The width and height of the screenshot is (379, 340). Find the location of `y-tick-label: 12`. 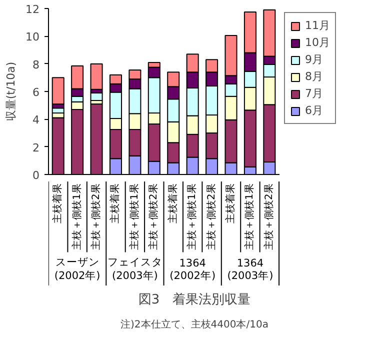

y-tick-label: 12 is located at coordinates (33, 9).